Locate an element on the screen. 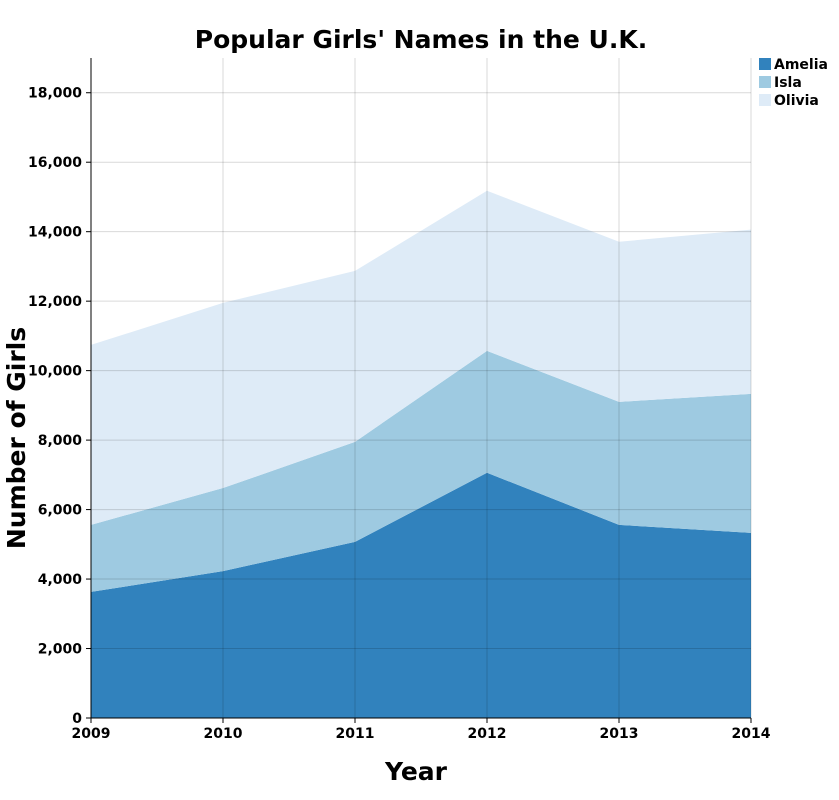 This screenshot has height=800, width=839. y-tick-label: 0 is located at coordinates (77, 719).